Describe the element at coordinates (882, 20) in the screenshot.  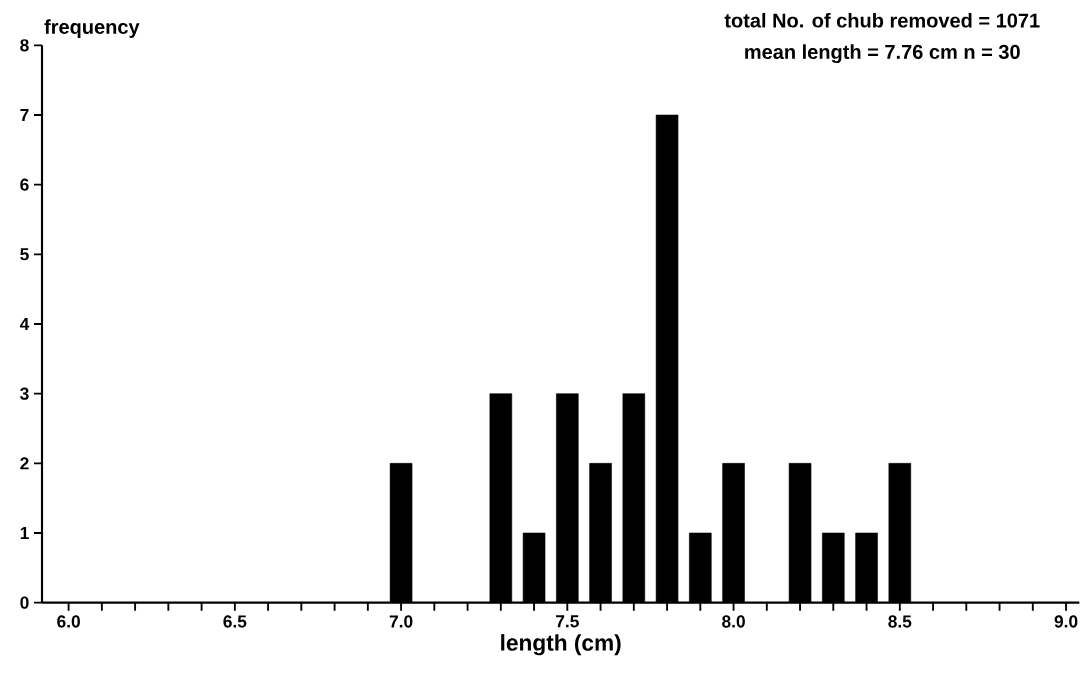
I see `text: total No. of chub removed = 1071` at that location.